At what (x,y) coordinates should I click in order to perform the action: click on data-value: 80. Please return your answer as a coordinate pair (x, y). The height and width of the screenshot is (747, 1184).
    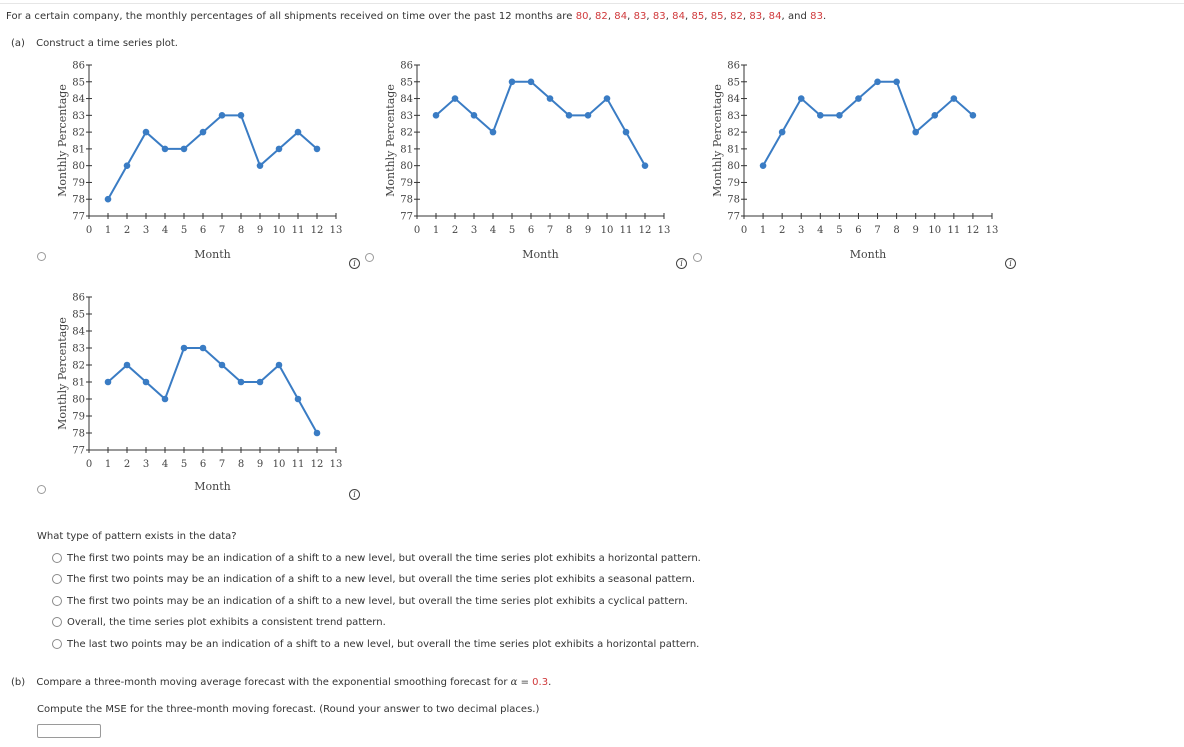
    Looking at the image, I should click on (582, 16).